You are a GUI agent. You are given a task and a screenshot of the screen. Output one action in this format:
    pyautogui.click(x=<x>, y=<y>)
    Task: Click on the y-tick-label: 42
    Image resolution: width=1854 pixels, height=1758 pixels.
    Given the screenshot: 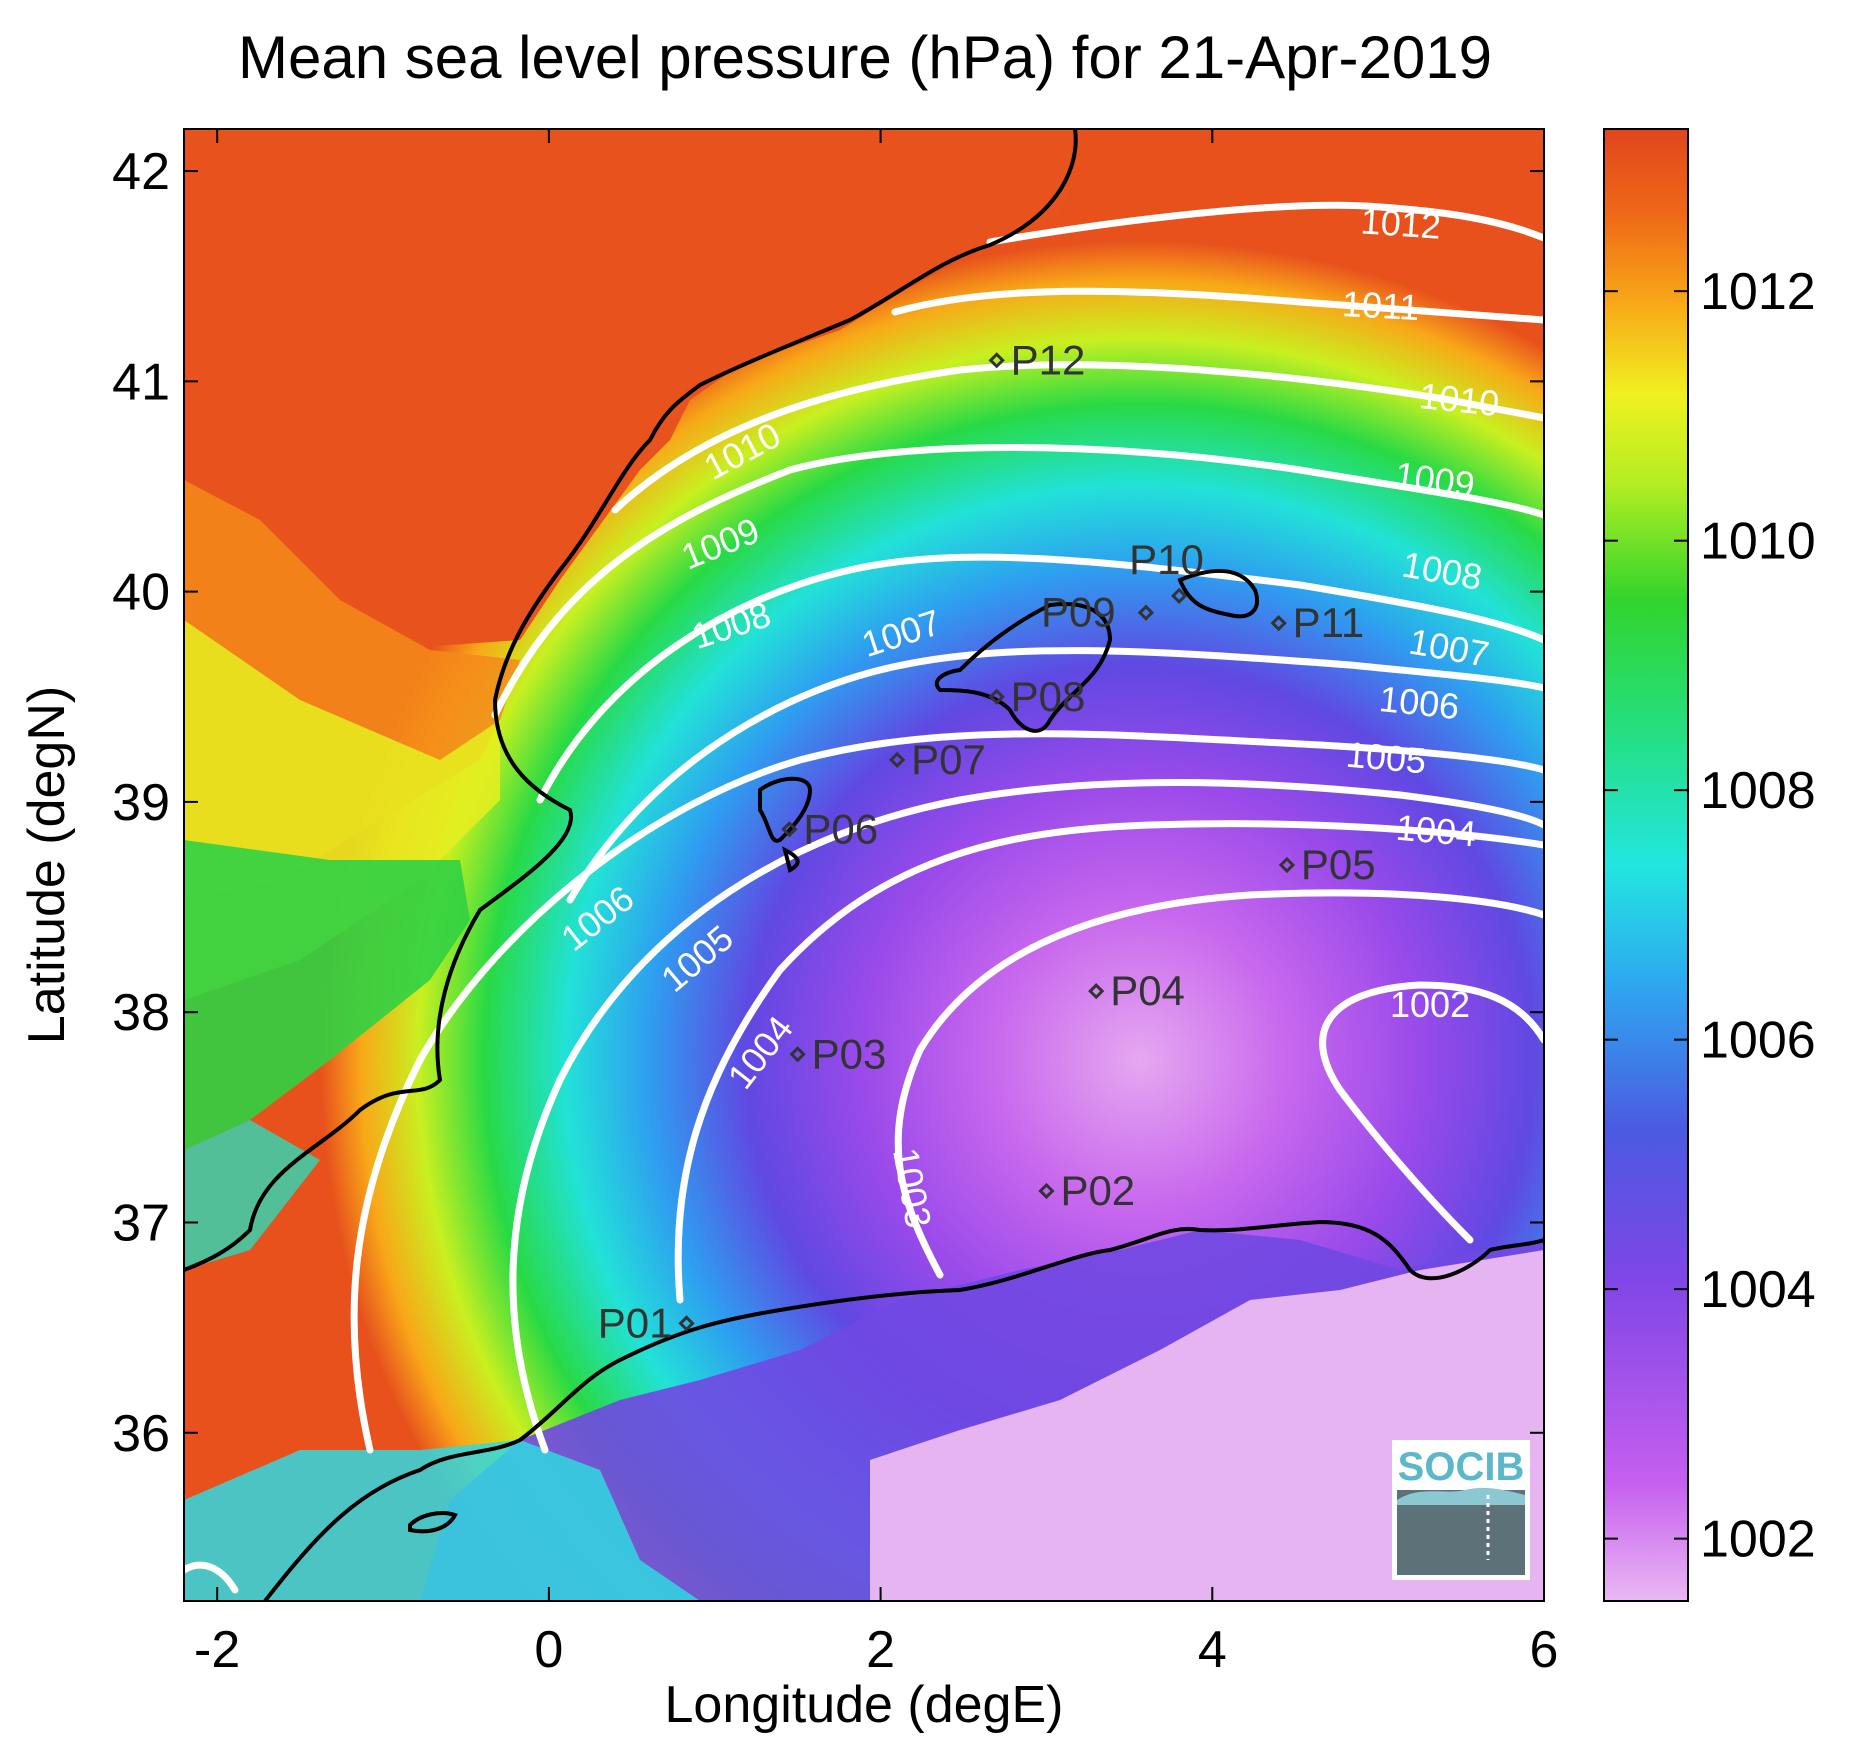 What is the action you would take?
    pyautogui.click(x=141, y=172)
    